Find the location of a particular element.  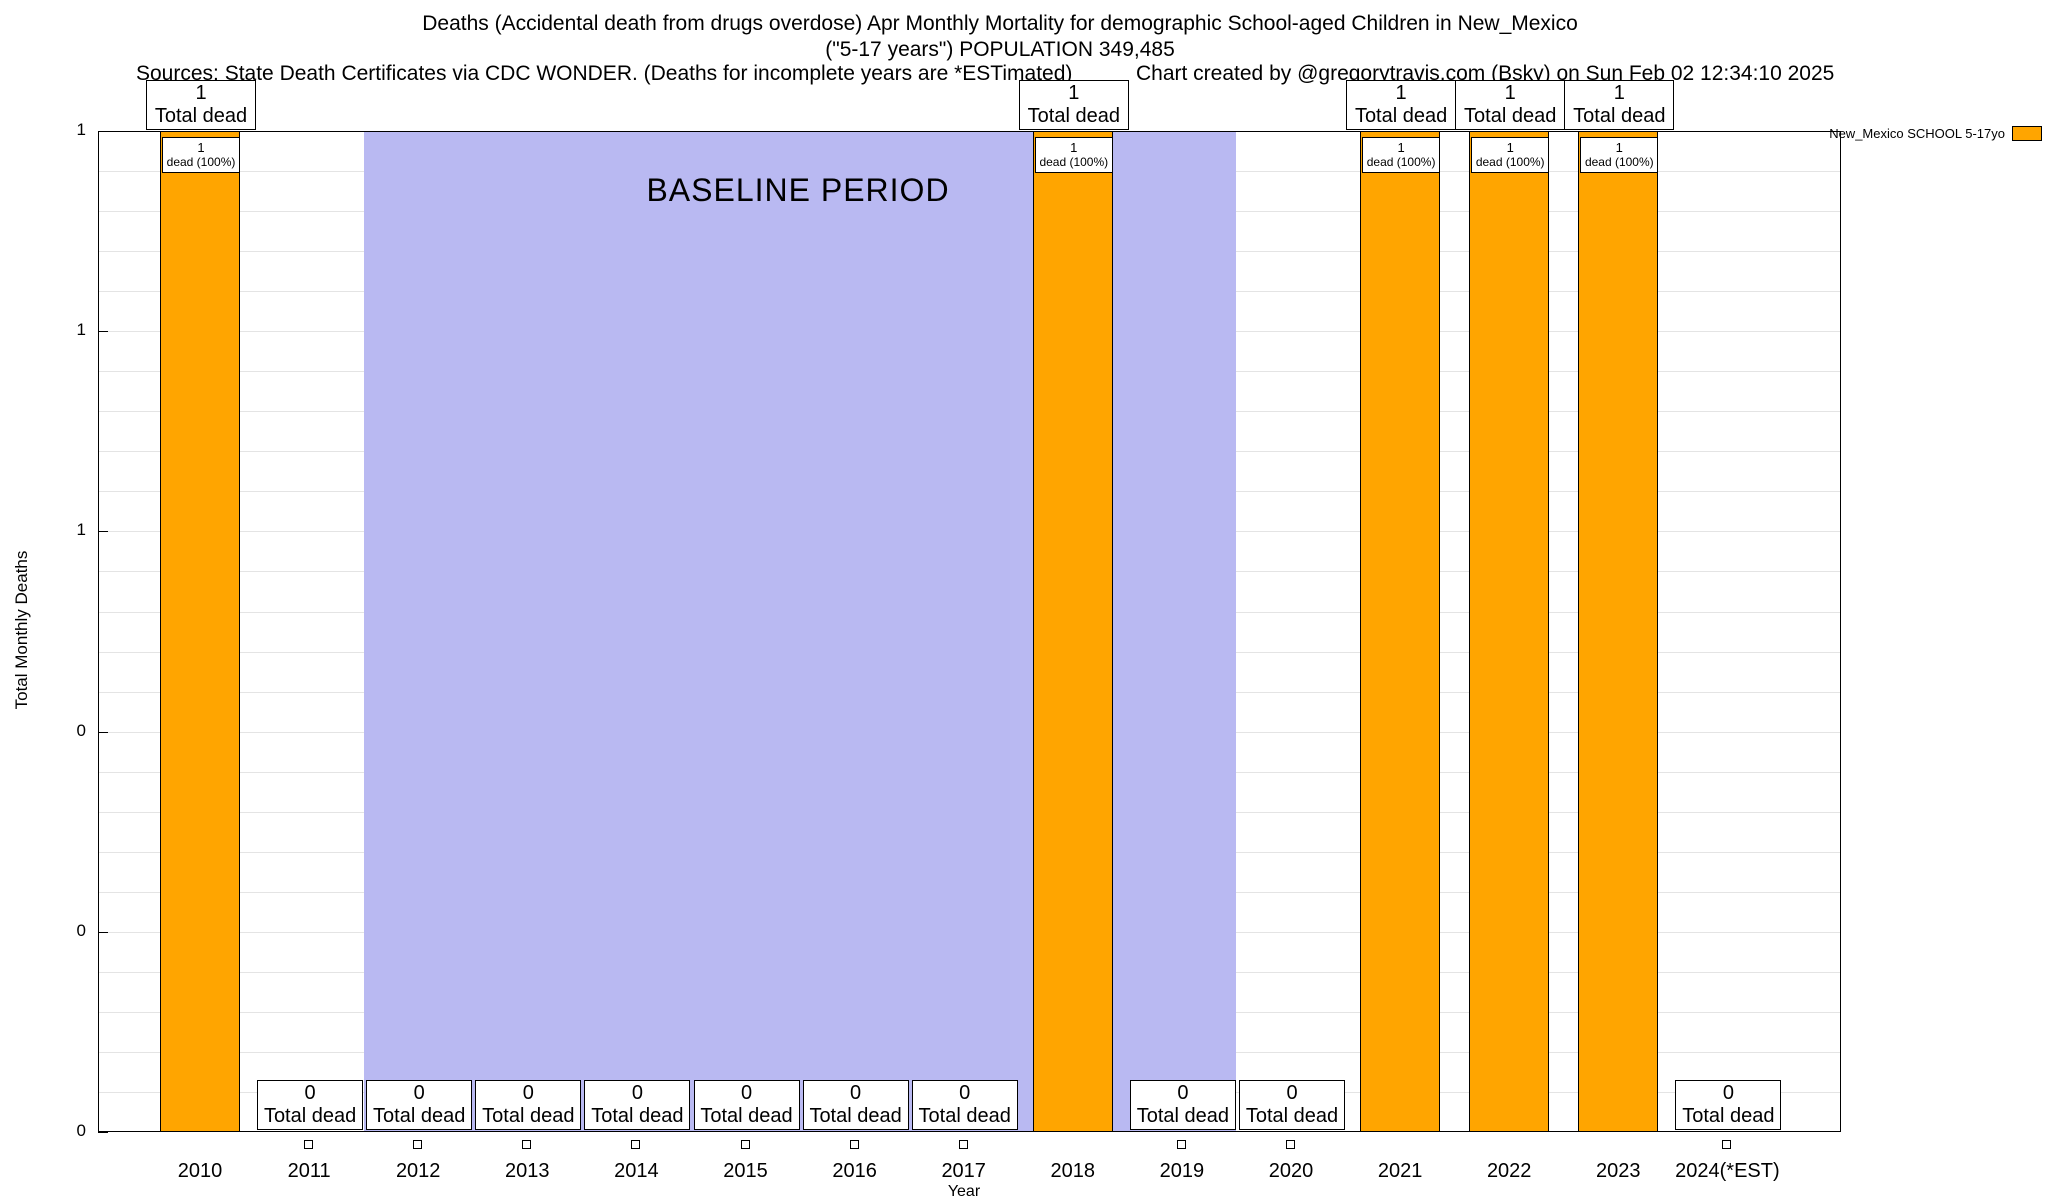

x-tick-label: 2012 is located at coordinates (418, 1171).